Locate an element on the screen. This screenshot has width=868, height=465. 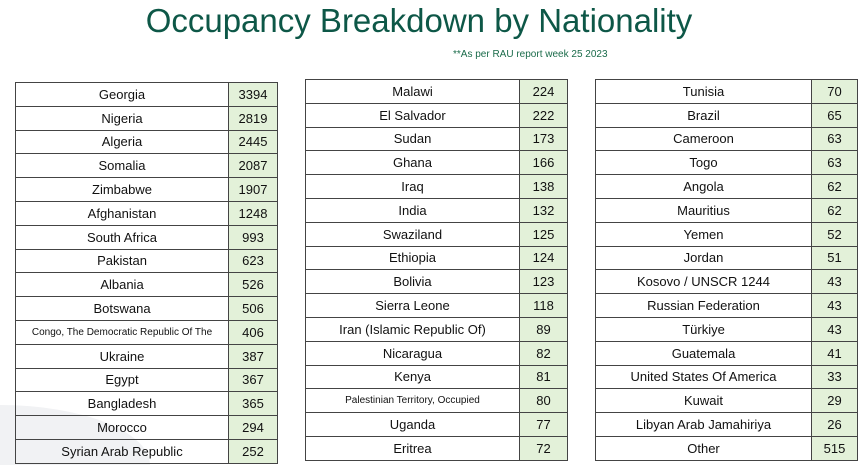
table-row: Iran (Islamic Republic Of) 89 is located at coordinates (436, 329).